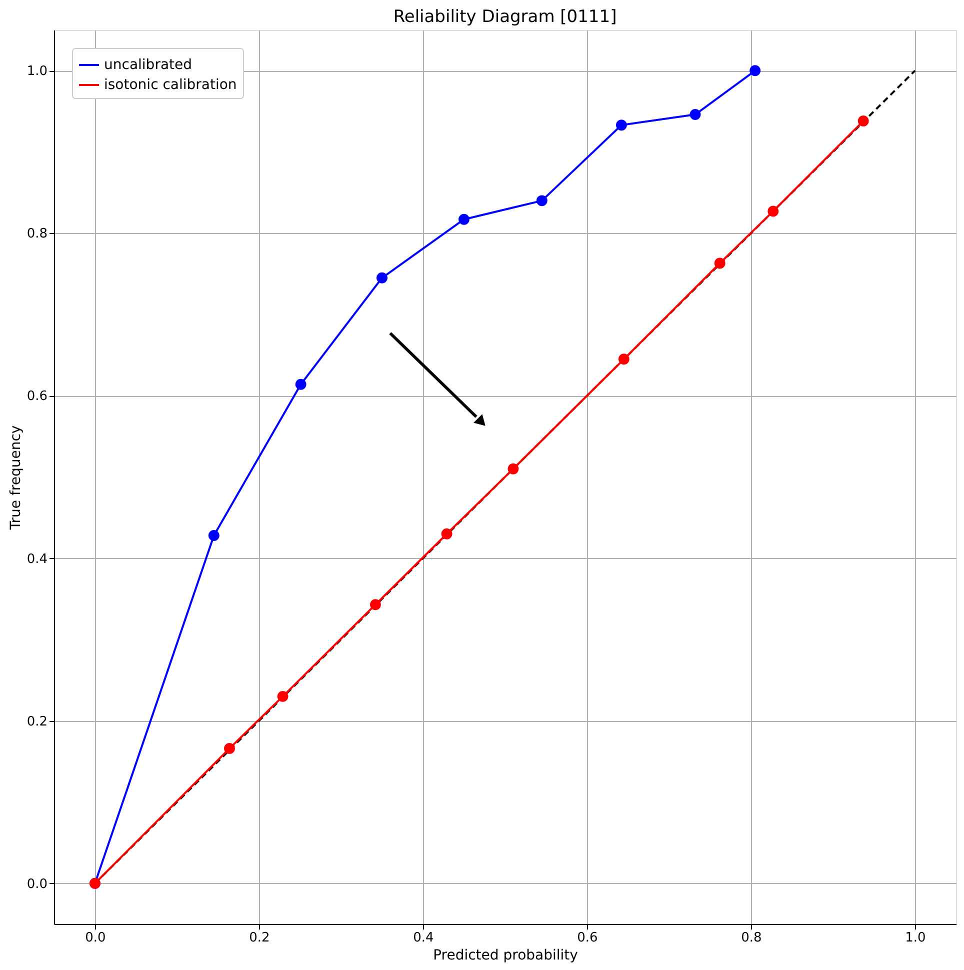  What do you see at coordinates (915, 938) in the screenshot?
I see `x-tick-label: 1.0` at bounding box center [915, 938].